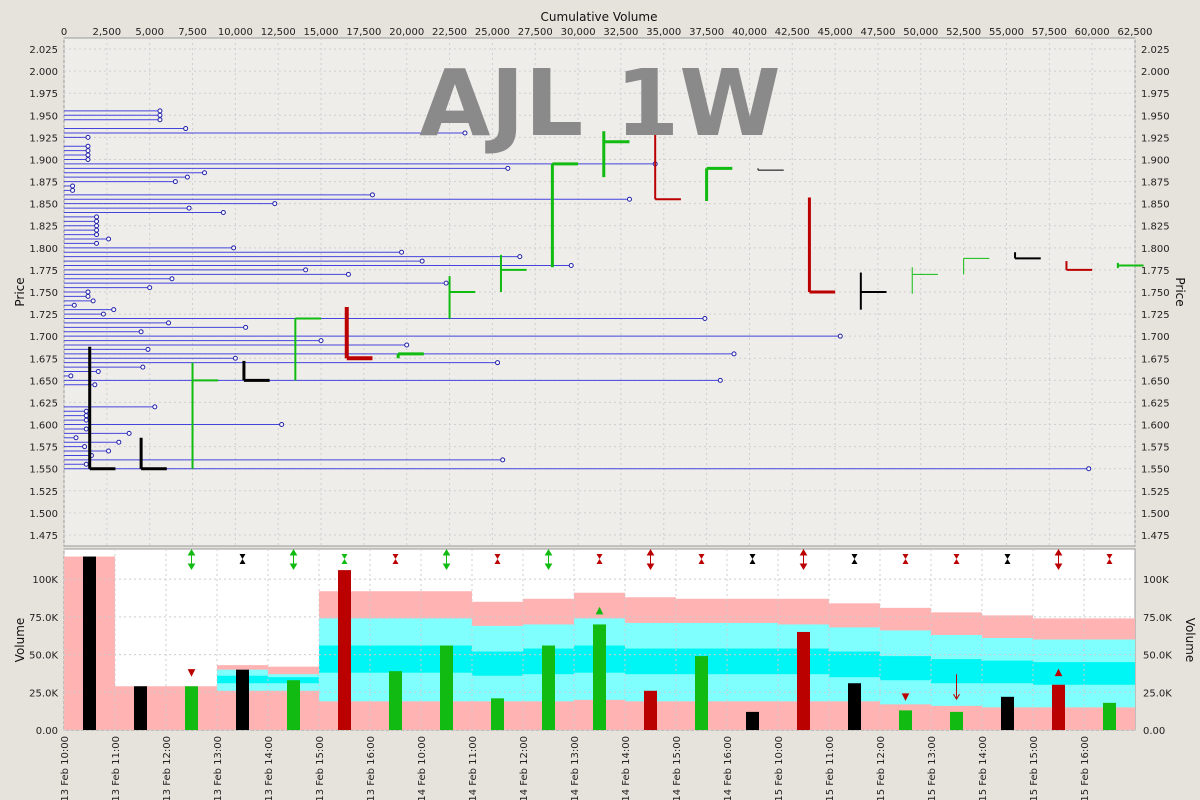 The image size is (1200, 800). I want to click on price-tick-label-left: 1.900, so click(43, 160).